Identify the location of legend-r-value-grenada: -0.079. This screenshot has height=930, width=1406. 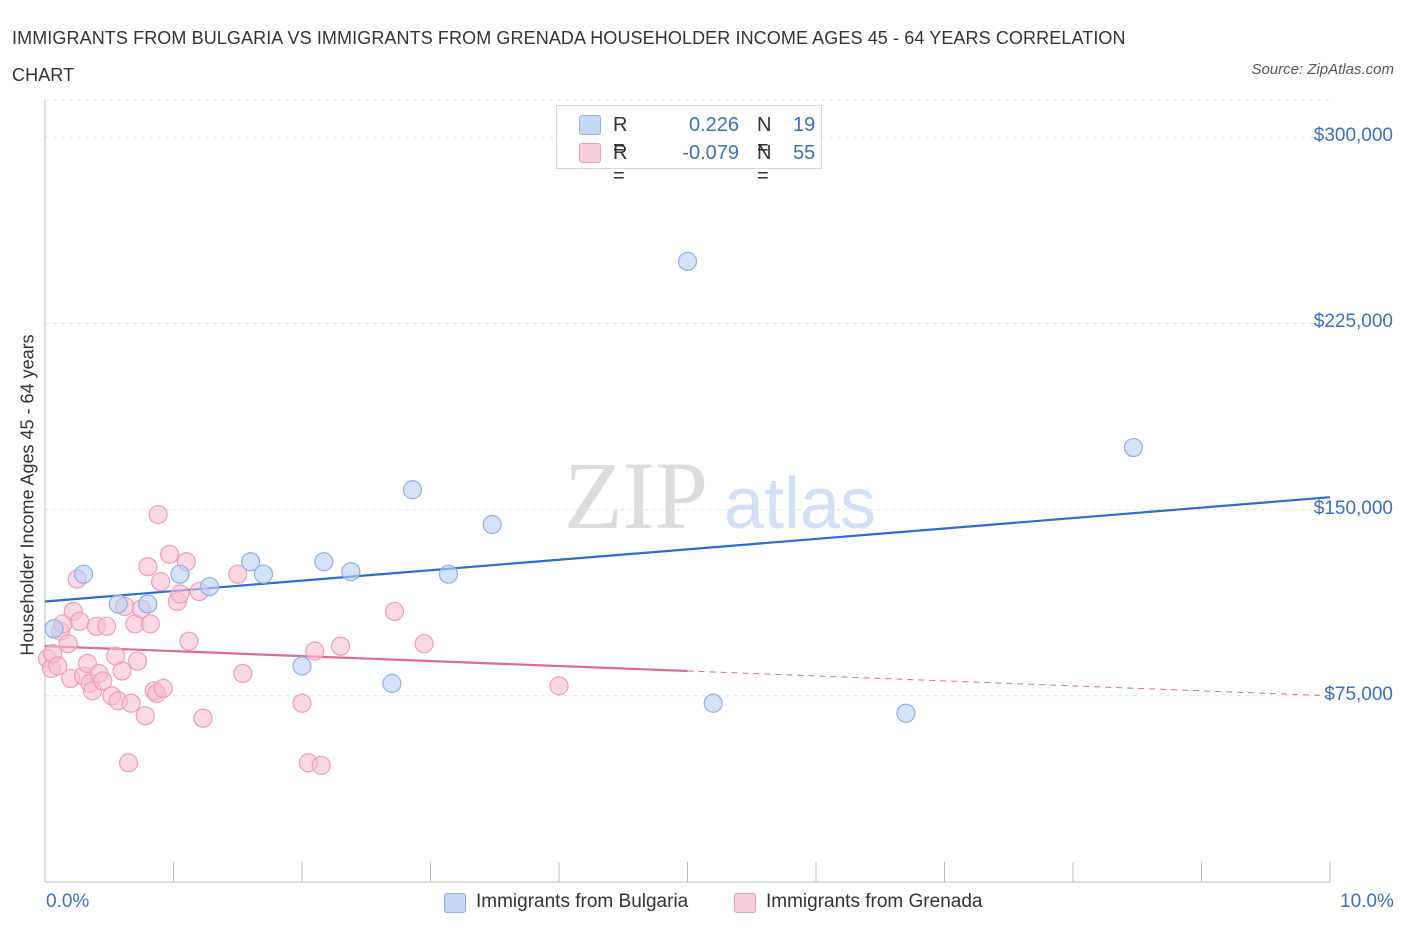
(710, 153).